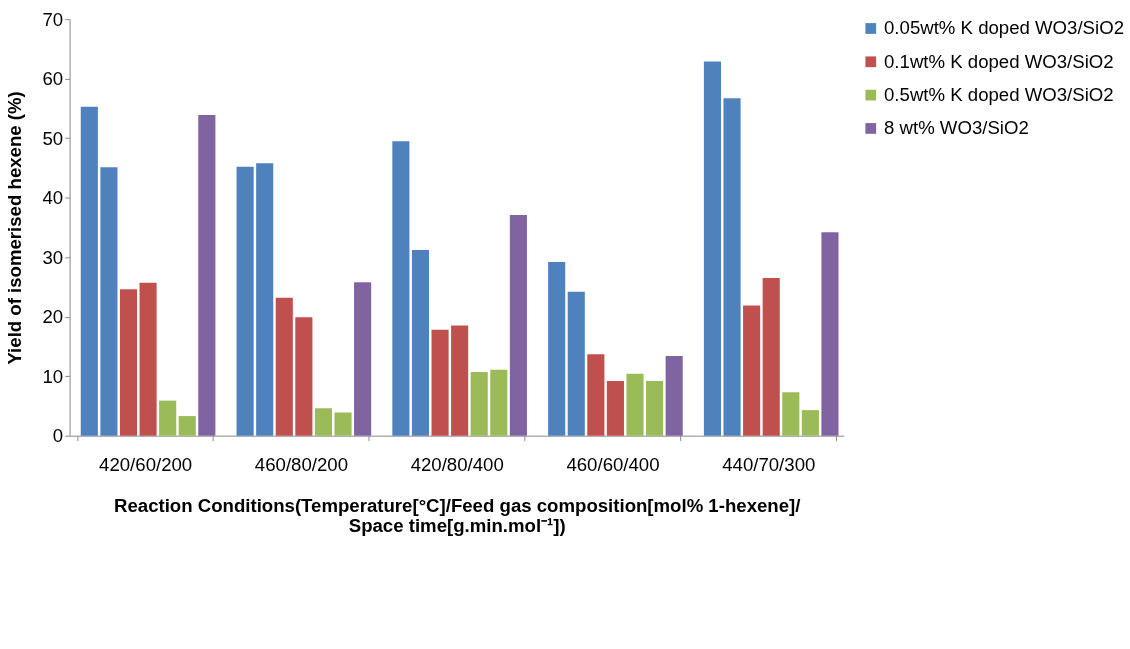 This screenshot has height=649, width=1130. What do you see at coordinates (457, 515) in the screenshot?
I see `x-axis-title: Reaction Conditions(Temperature[°C]/Feed gas composition[mol% 1-hexene]/ Space time[g.min.mol⁻¹])` at bounding box center [457, 515].